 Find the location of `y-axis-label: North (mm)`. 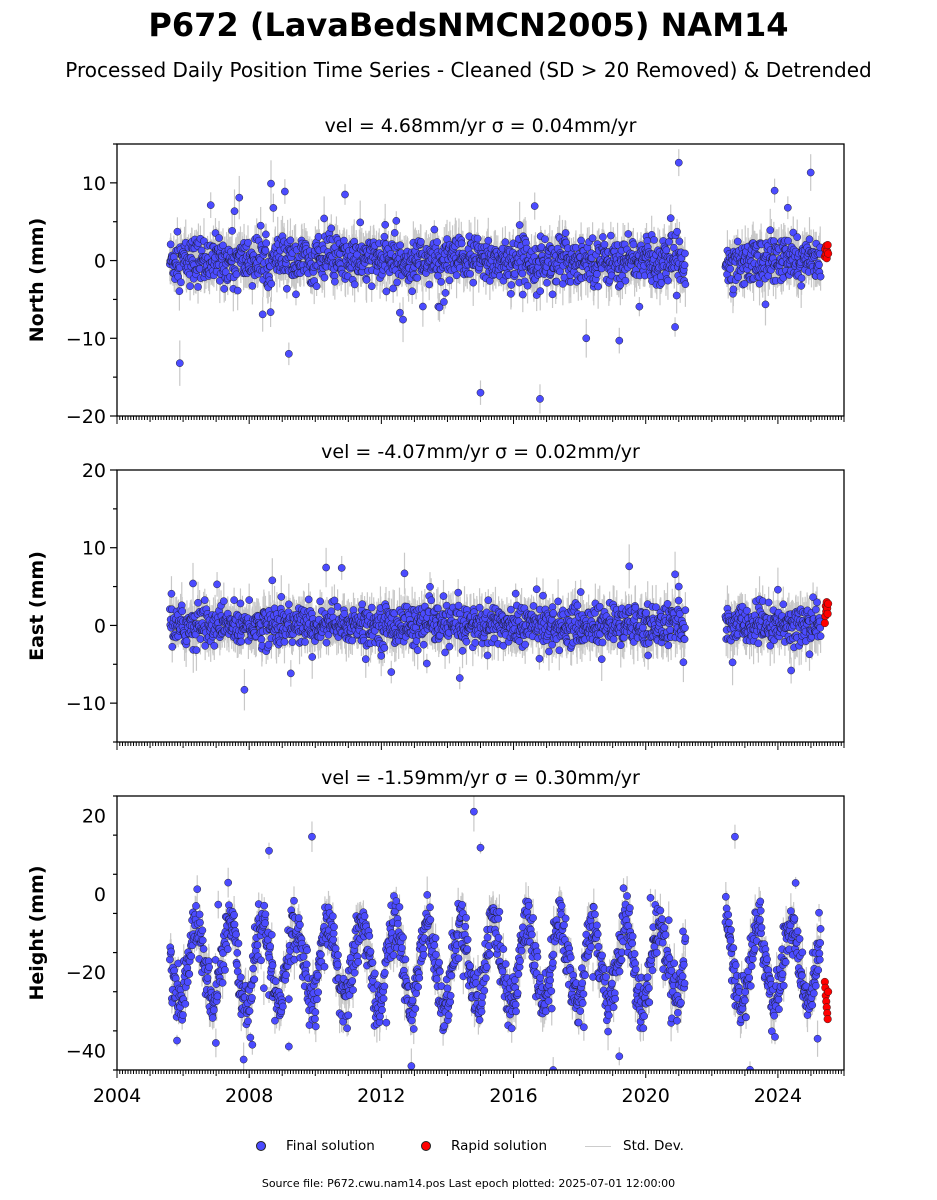

y-axis-label: North (mm) is located at coordinates (37, 280).